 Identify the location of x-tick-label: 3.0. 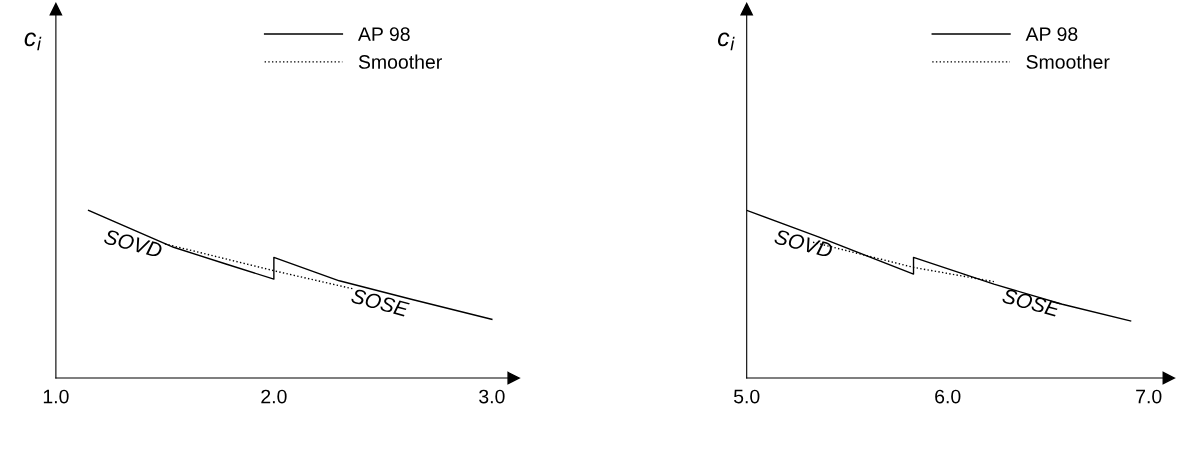
(492, 396).